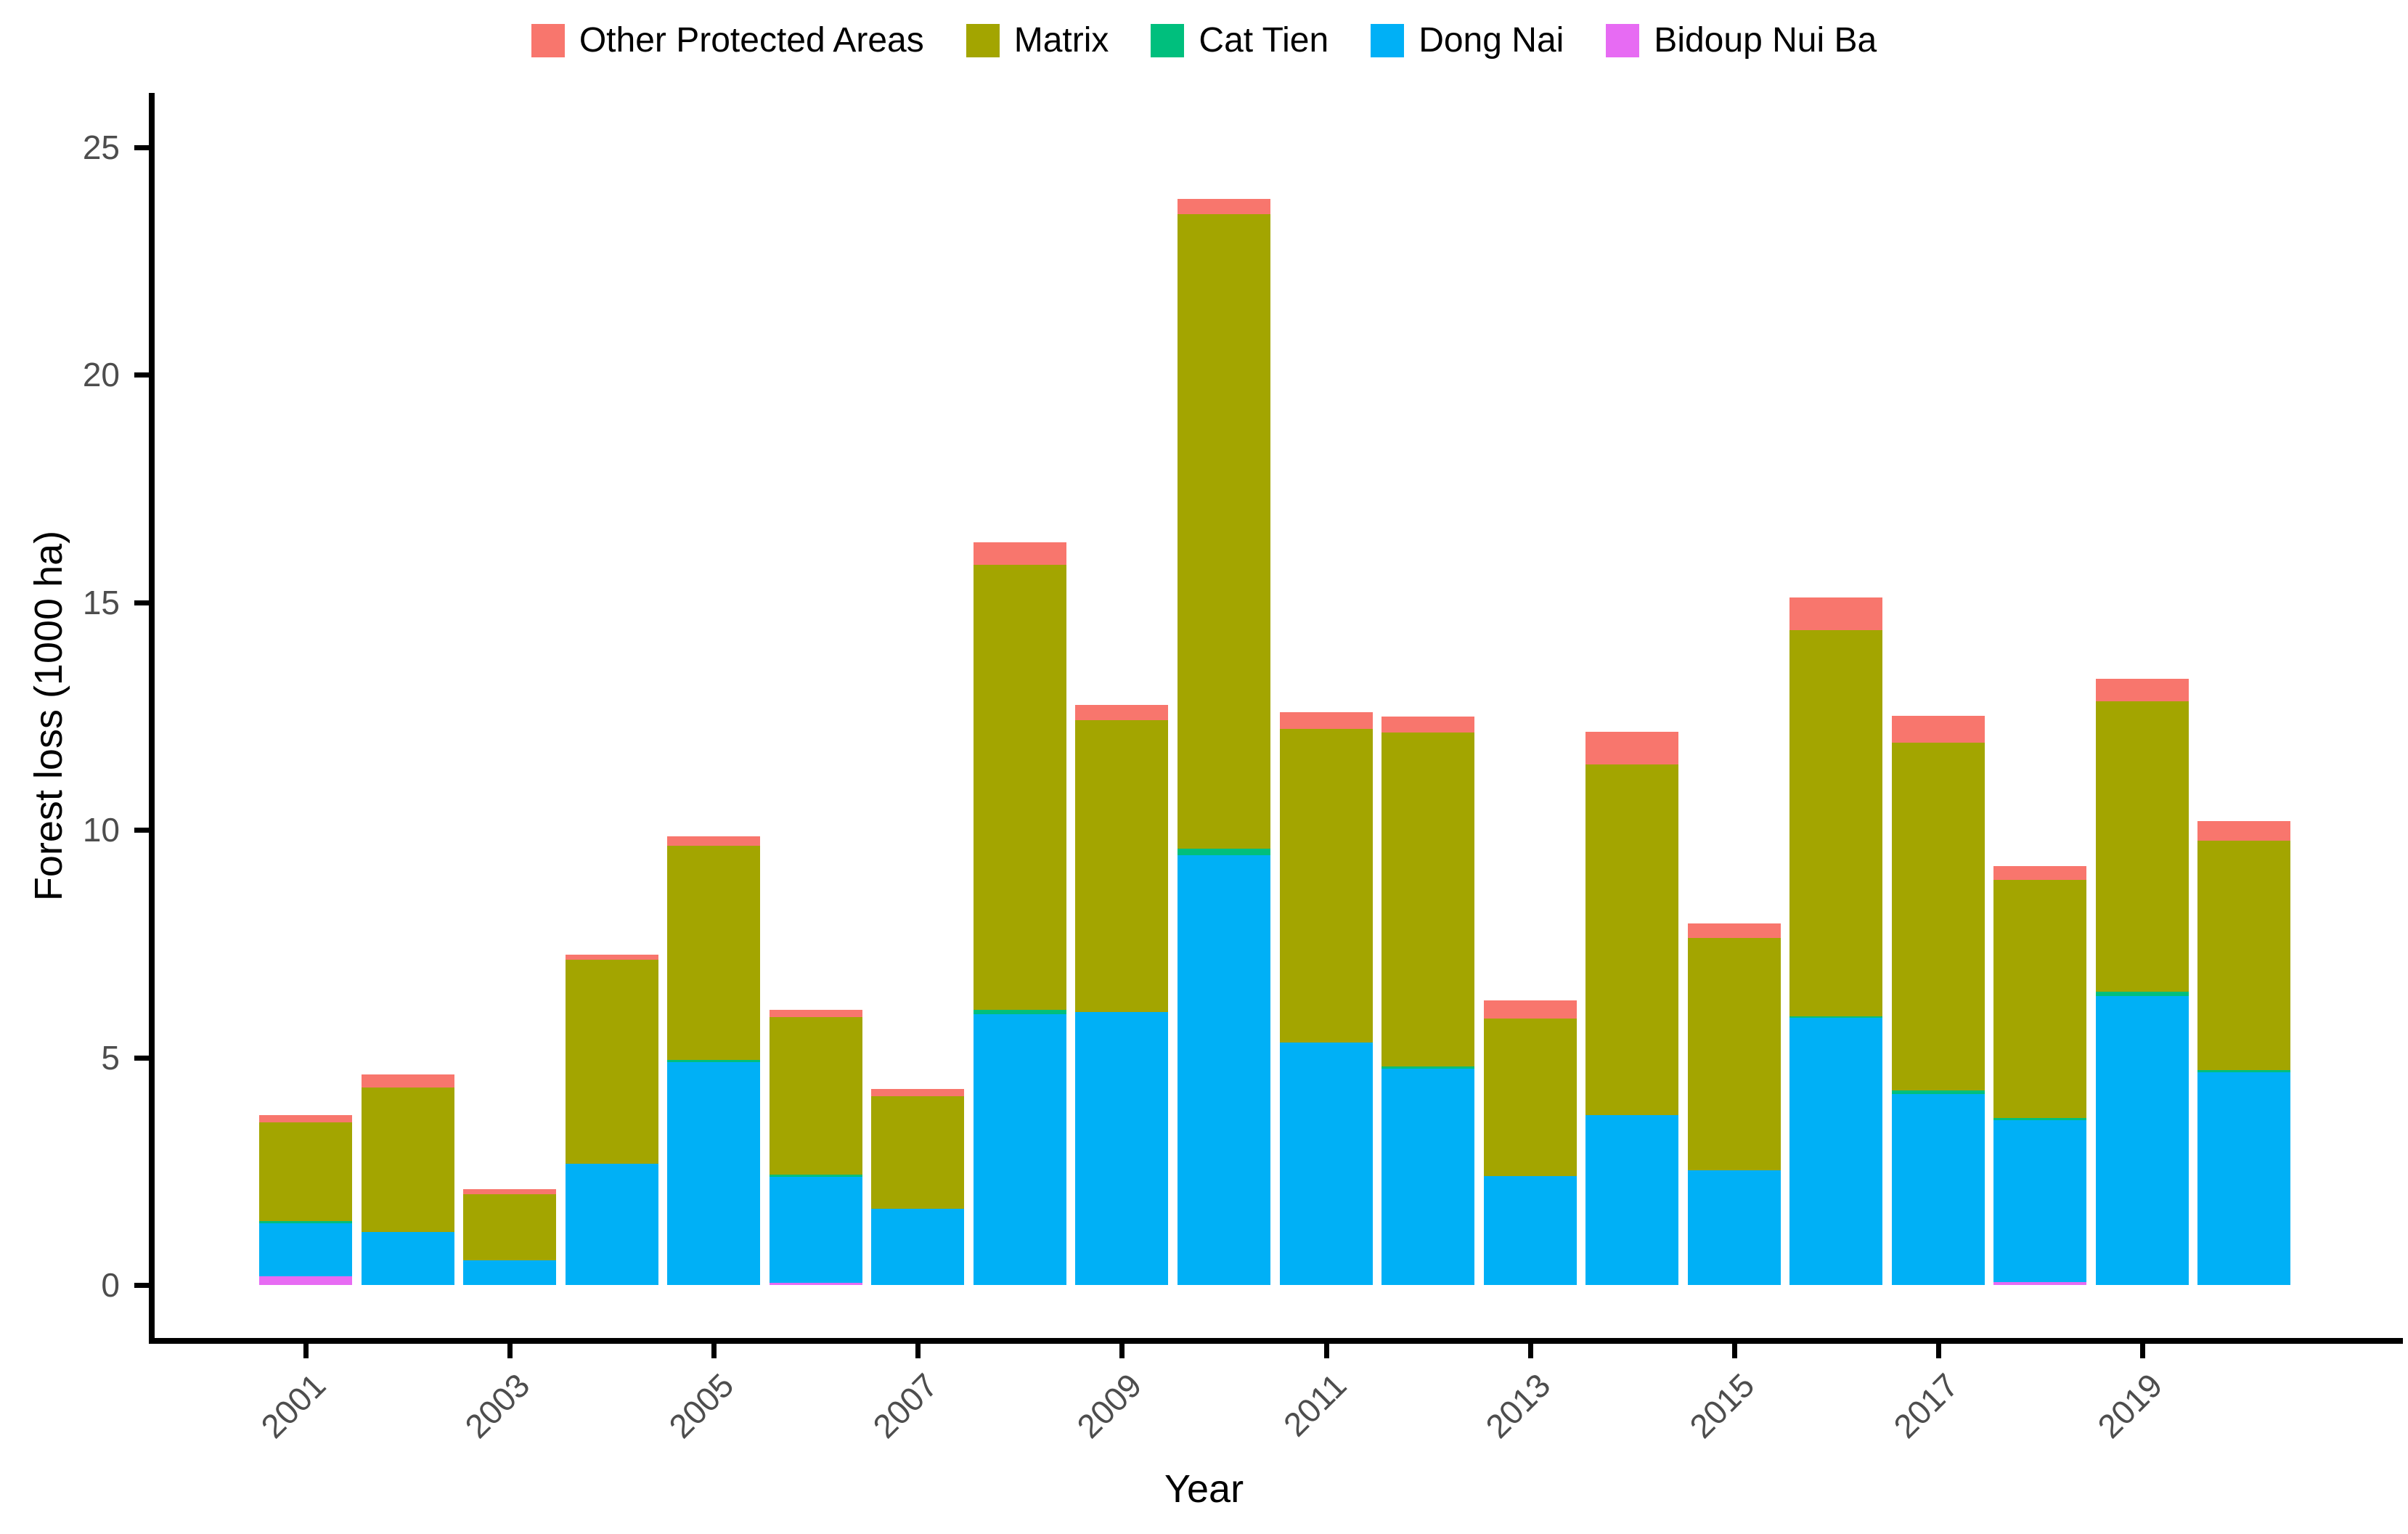 This screenshot has width=2408, height=1534. Describe the element at coordinates (2040, 999) in the screenshot. I see `bar-segment-2018-matrix` at that location.